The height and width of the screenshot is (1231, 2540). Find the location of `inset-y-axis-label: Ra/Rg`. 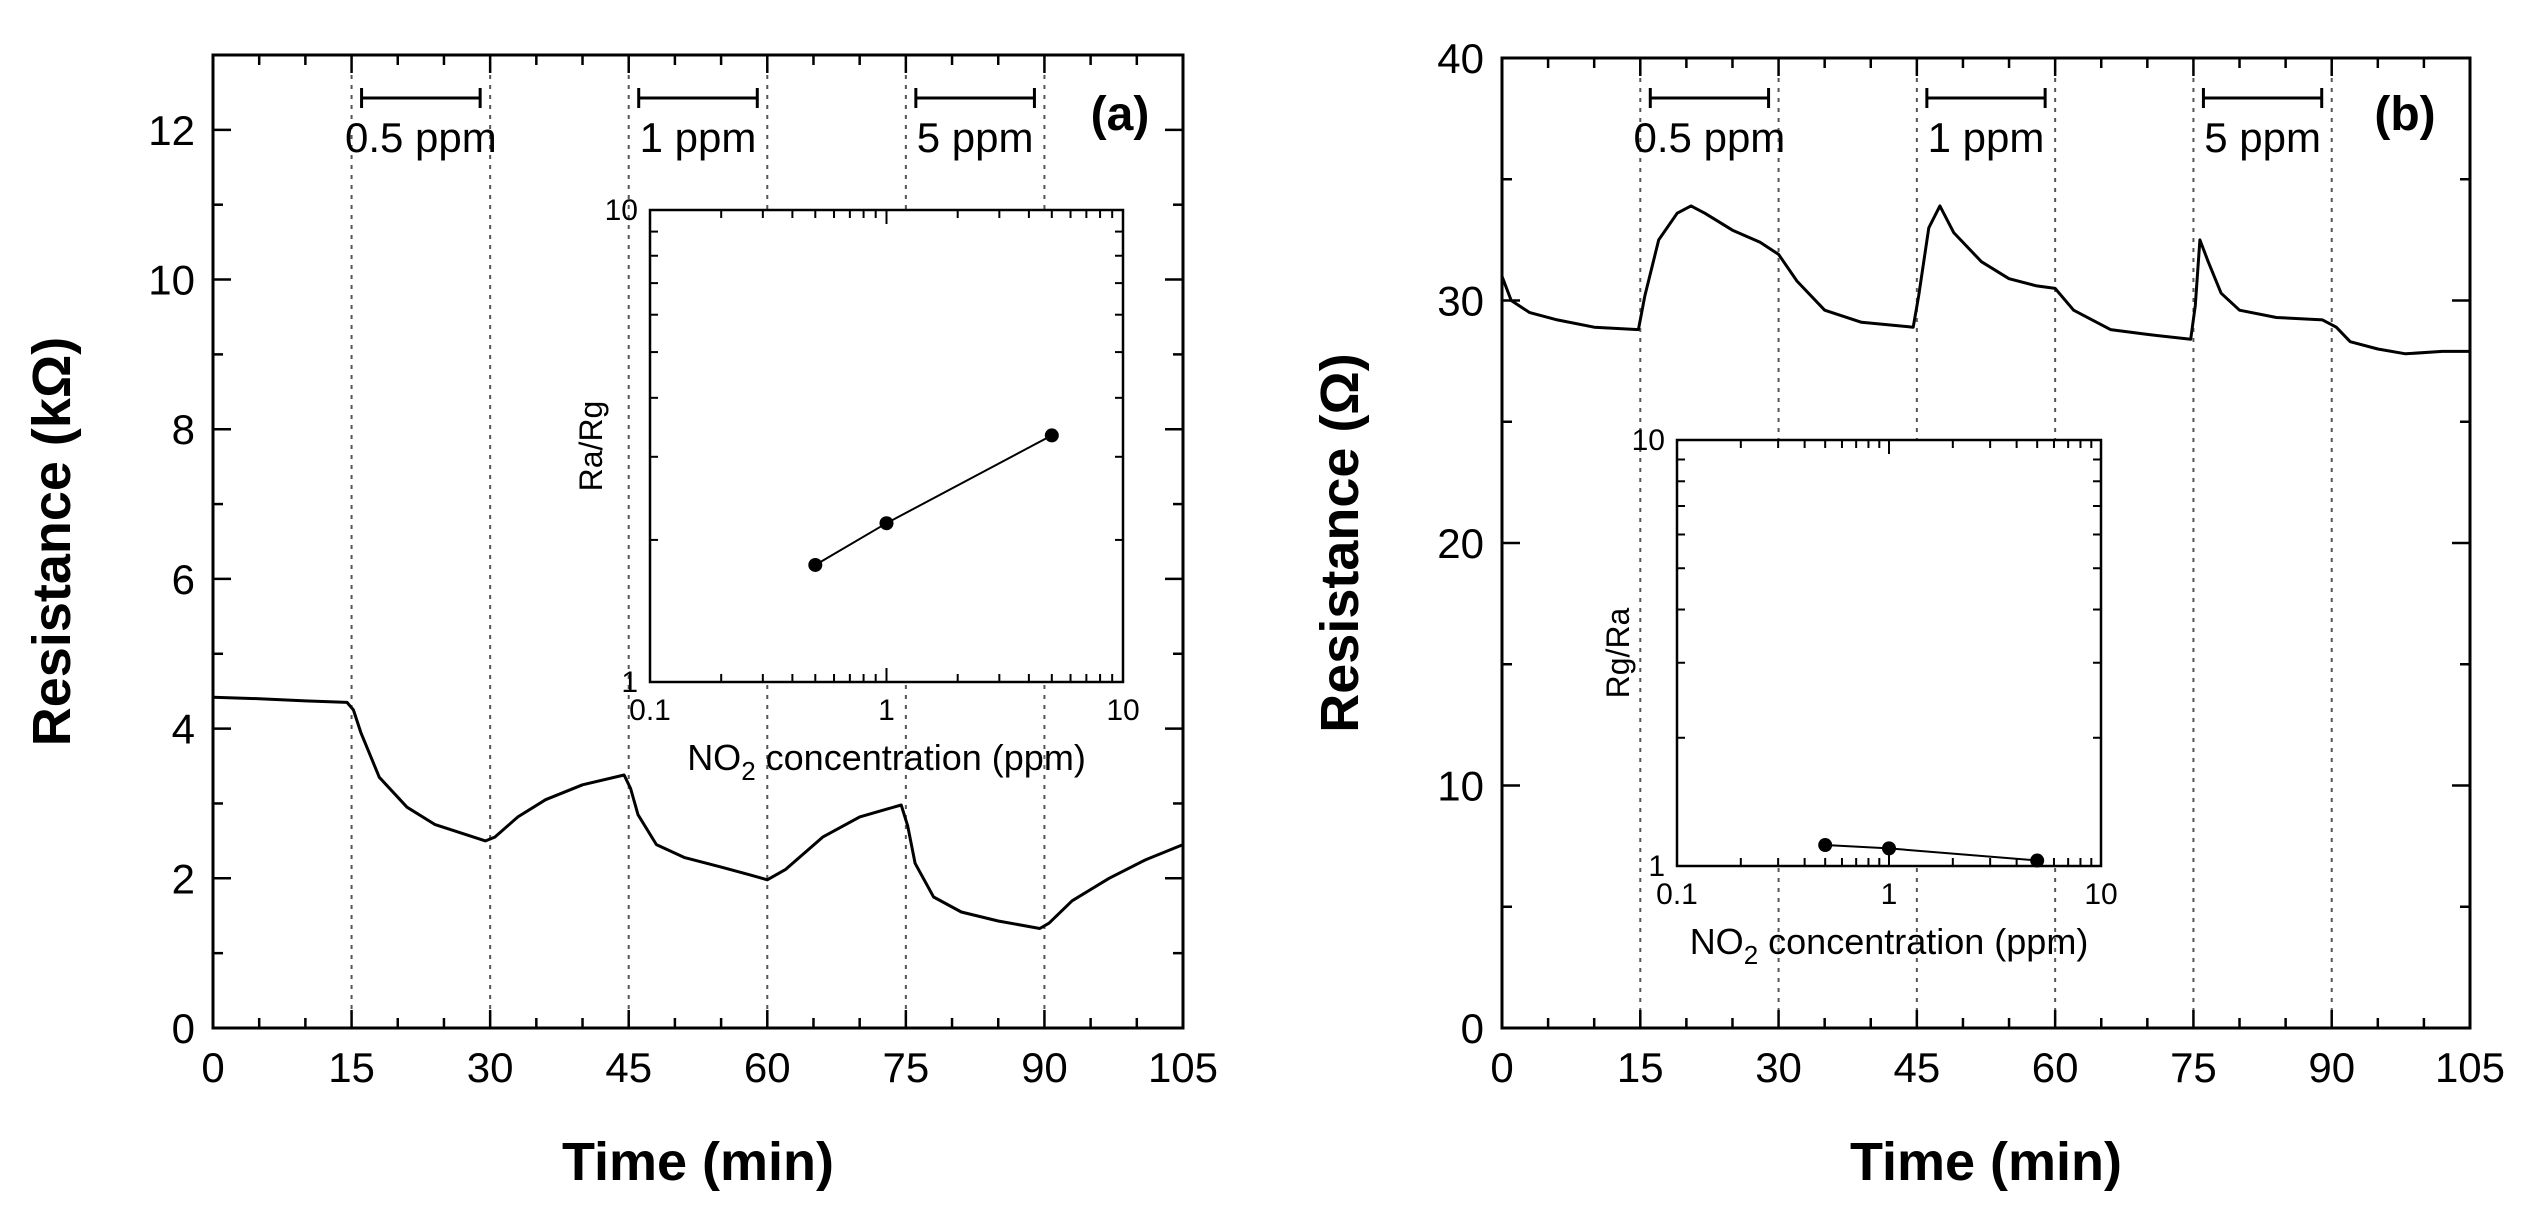

inset-y-axis-label: Ra/Rg is located at coordinates (591, 446).